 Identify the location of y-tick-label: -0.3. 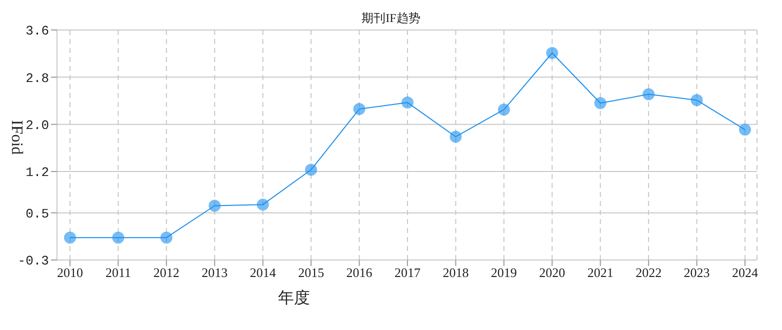
(33, 261).